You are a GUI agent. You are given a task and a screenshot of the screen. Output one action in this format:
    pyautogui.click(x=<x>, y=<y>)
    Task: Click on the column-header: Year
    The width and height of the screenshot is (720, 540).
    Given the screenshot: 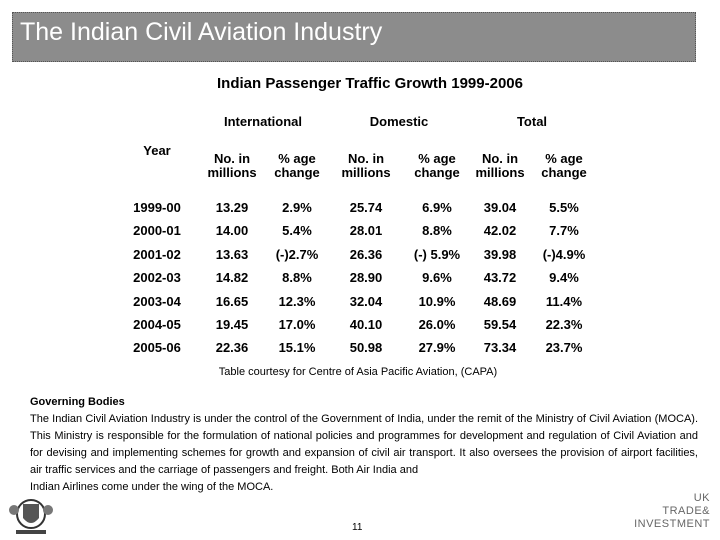 What is the action you would take?
    pyautogui.click(x=157, y=150)
    